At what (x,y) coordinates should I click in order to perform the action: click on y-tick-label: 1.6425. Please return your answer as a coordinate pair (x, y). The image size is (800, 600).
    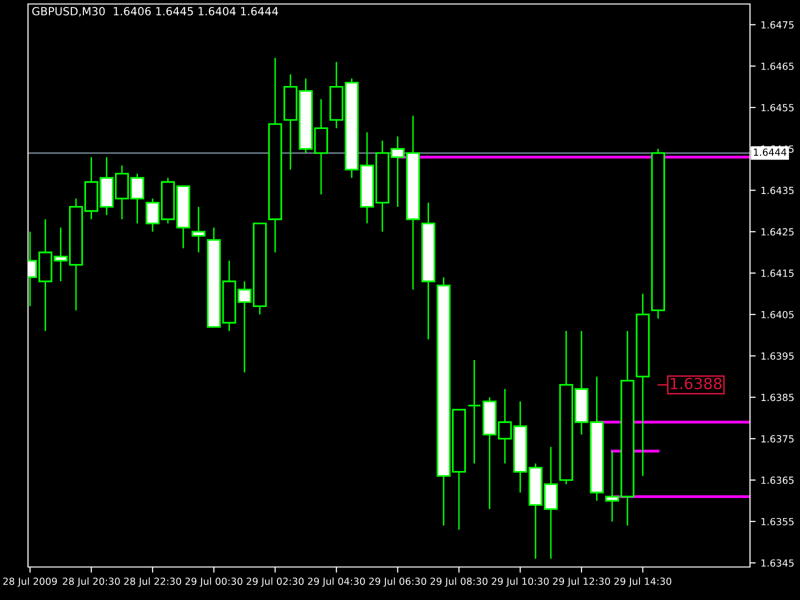
    Looking at the image, I should click on (777, 232).